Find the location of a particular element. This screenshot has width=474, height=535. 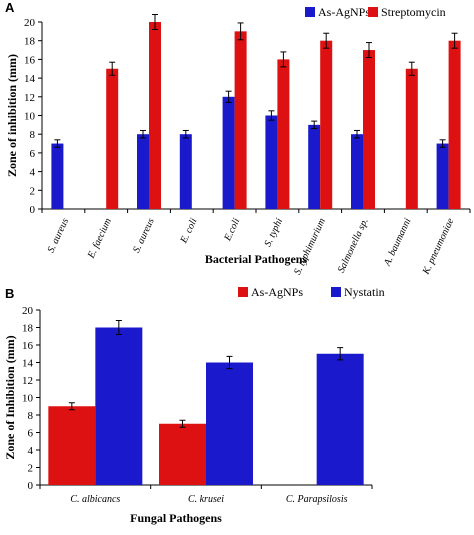

category-label: K. pneumoniae is located at coordinates (438, 246).